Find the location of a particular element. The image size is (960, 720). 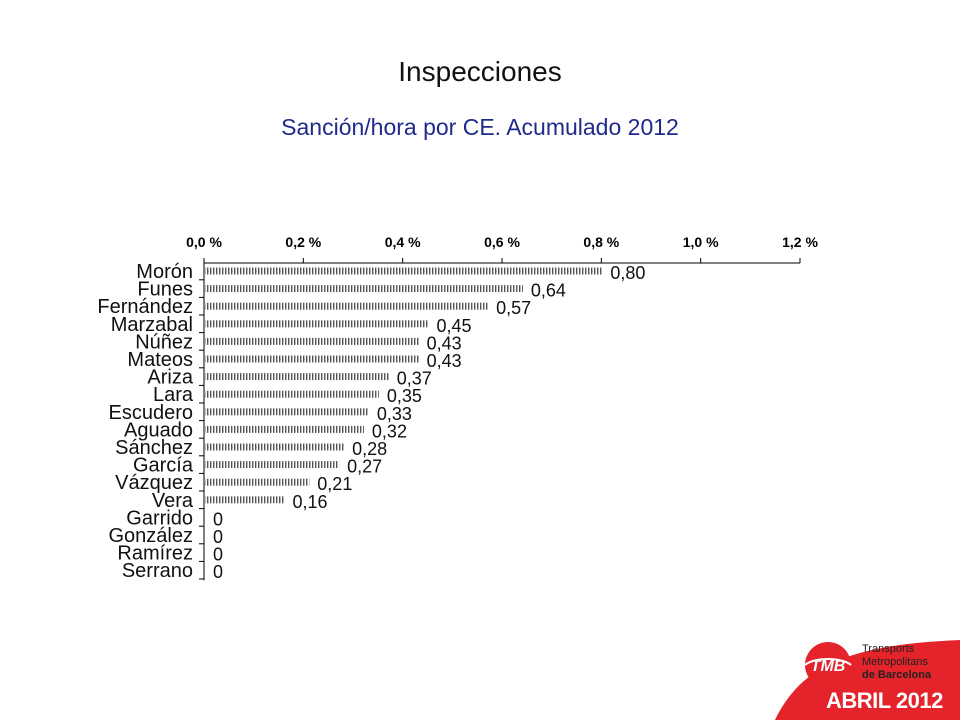

x-tick-label: 1,0 % is located at coordinates (701, 242).